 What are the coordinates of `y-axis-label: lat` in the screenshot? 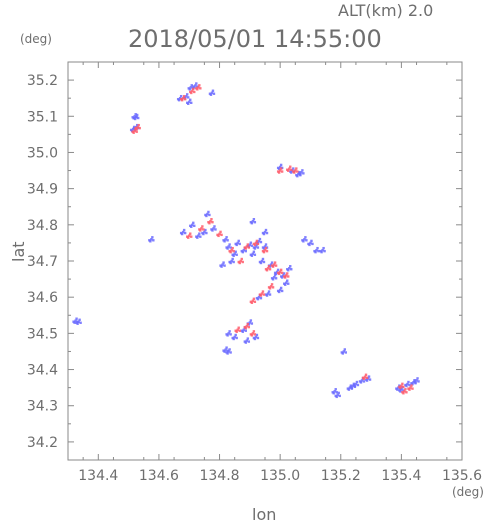 It's located at (18, 251).